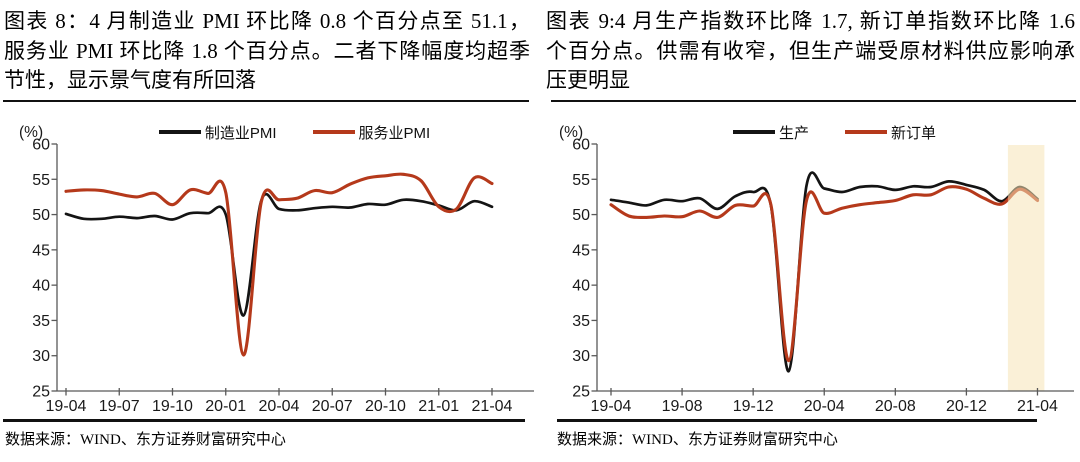 This screenshot has height=462, width=1080. What do you see at coordinates (119, 406) in the screenshot?
I see `x-tick-label: 19-07` at bounding box center [119, 406].